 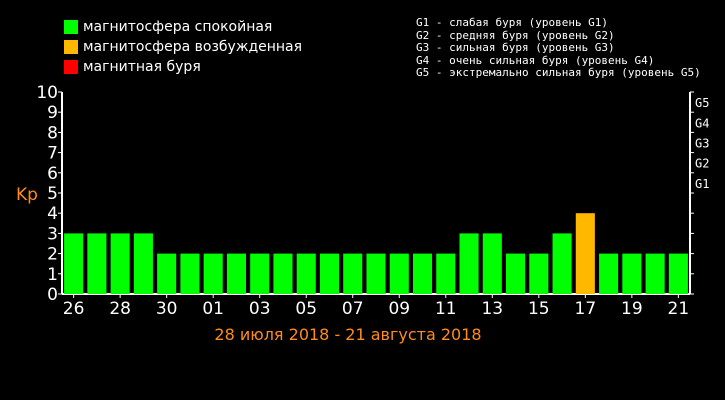 What do you see at coordinates (71, 67) in the screenshot?
I see `legend-swatch-storm` at bounding box center [71, 67].